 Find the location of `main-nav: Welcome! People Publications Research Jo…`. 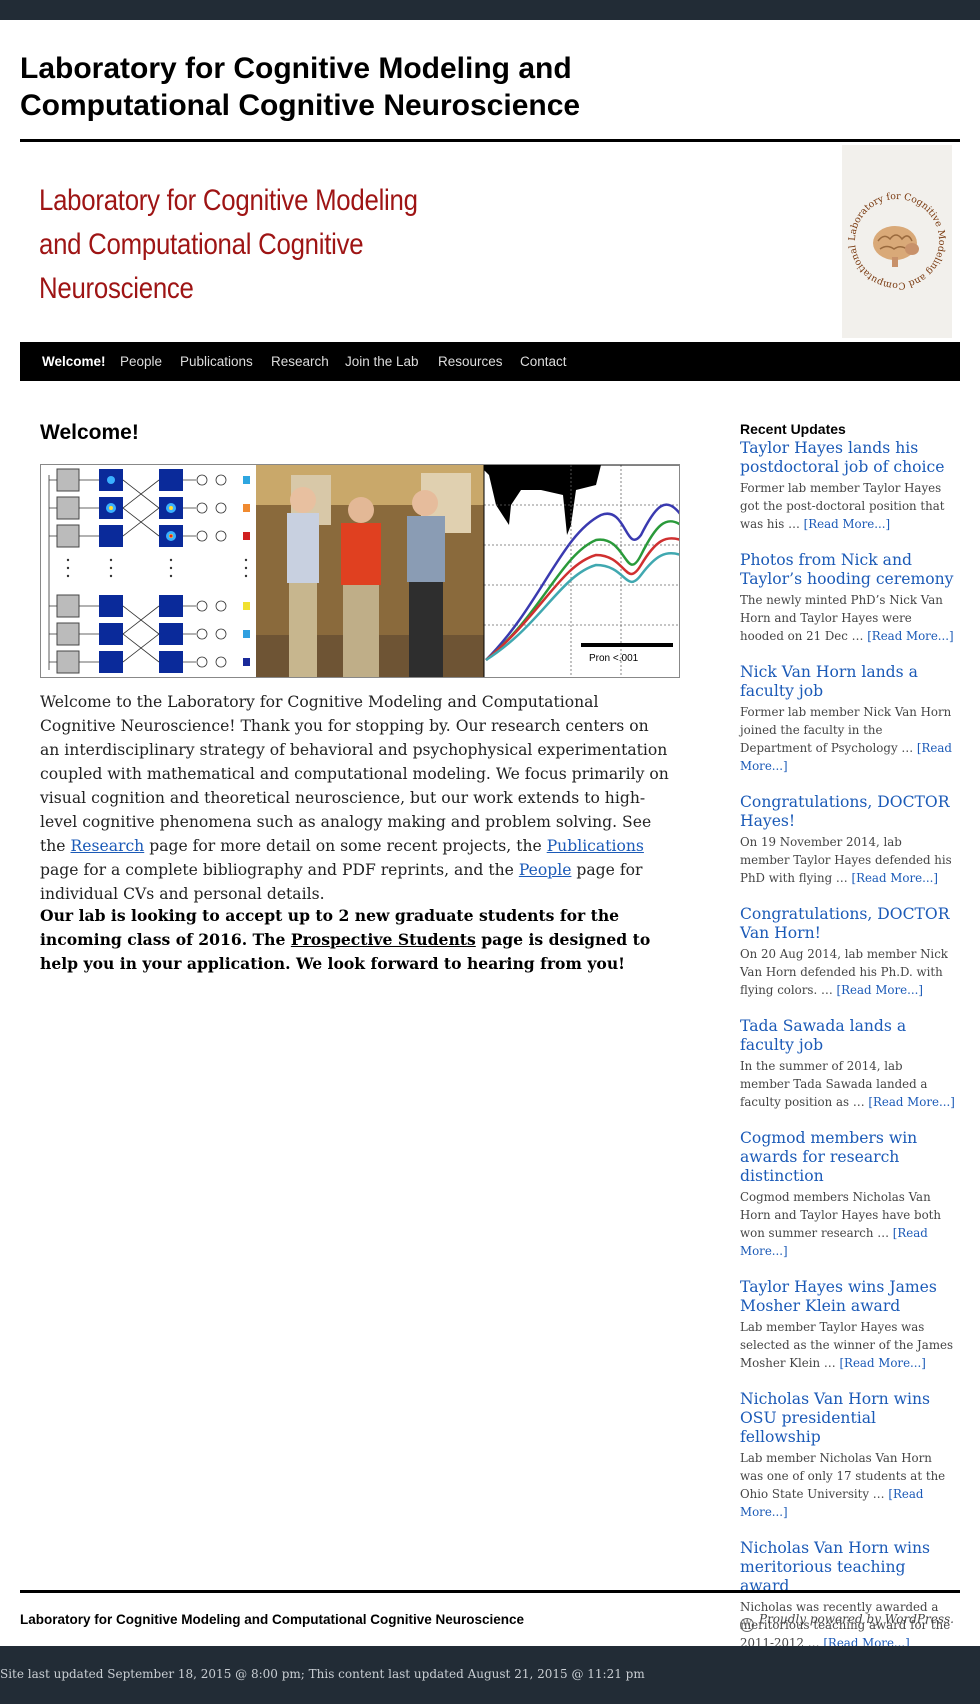

main-nav: Welcome! People Publications Research Jo… is located at coordinates (490, 361).